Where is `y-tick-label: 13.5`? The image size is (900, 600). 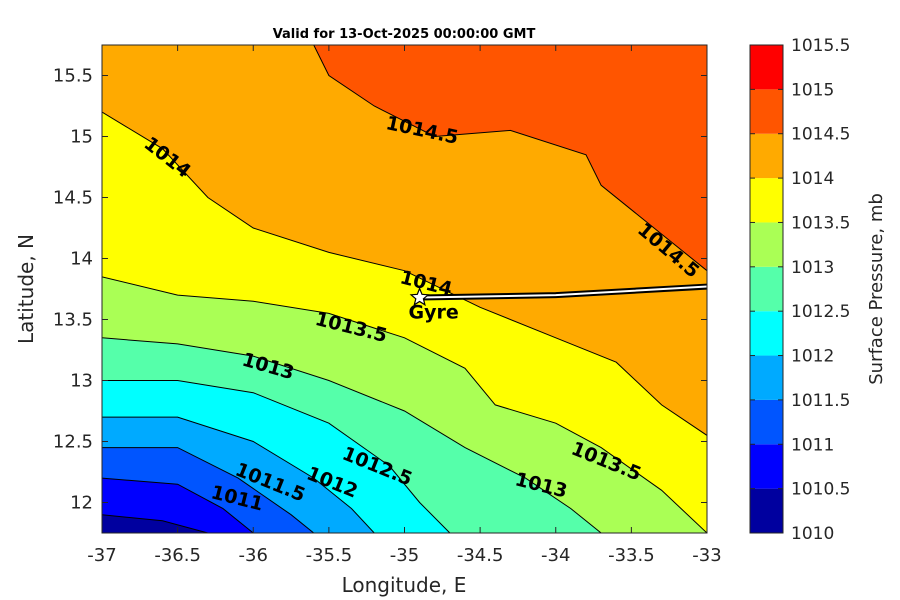 y-tick-label: 13.5 is located at coordinates (73, 320).